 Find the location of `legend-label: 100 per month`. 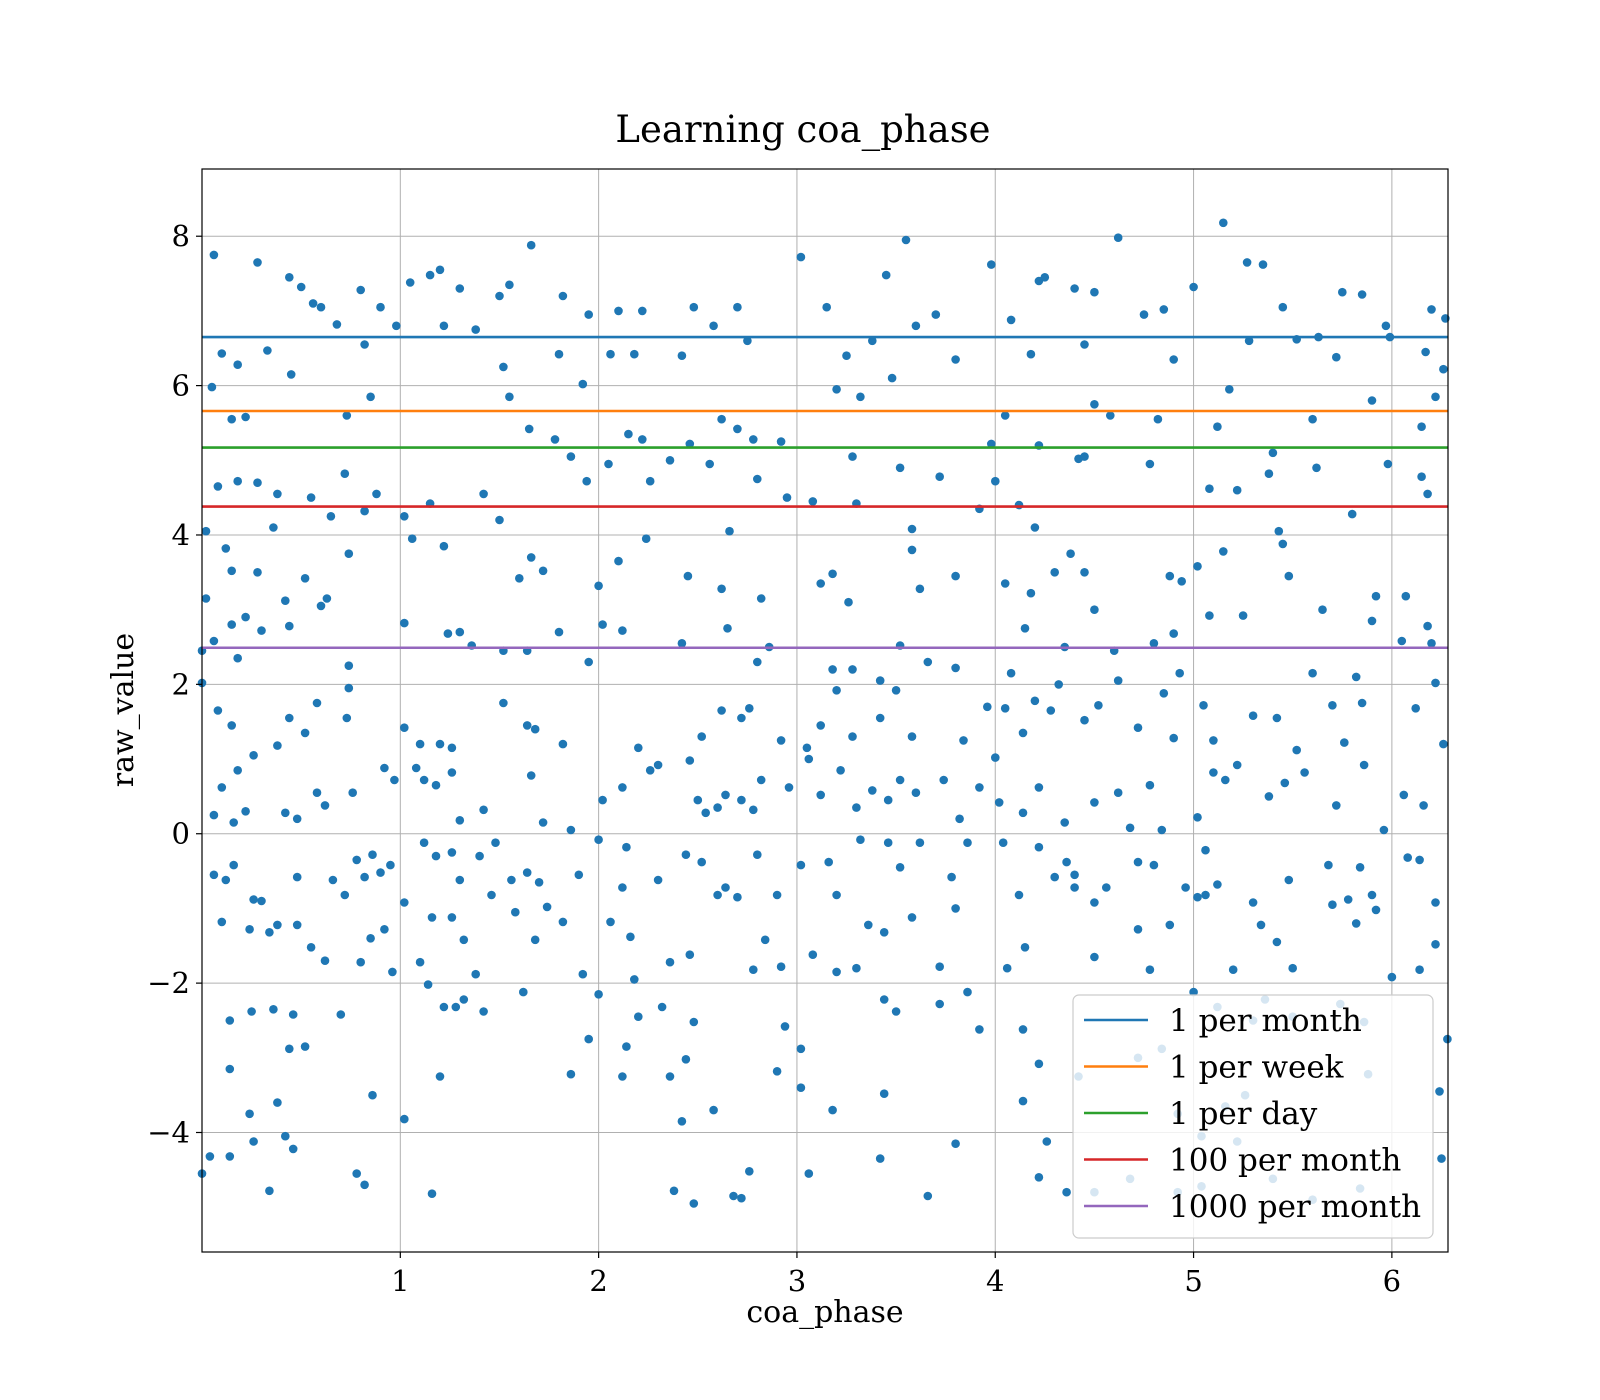

legend-label: 100 per month is located at coordinates (1285, 1161).